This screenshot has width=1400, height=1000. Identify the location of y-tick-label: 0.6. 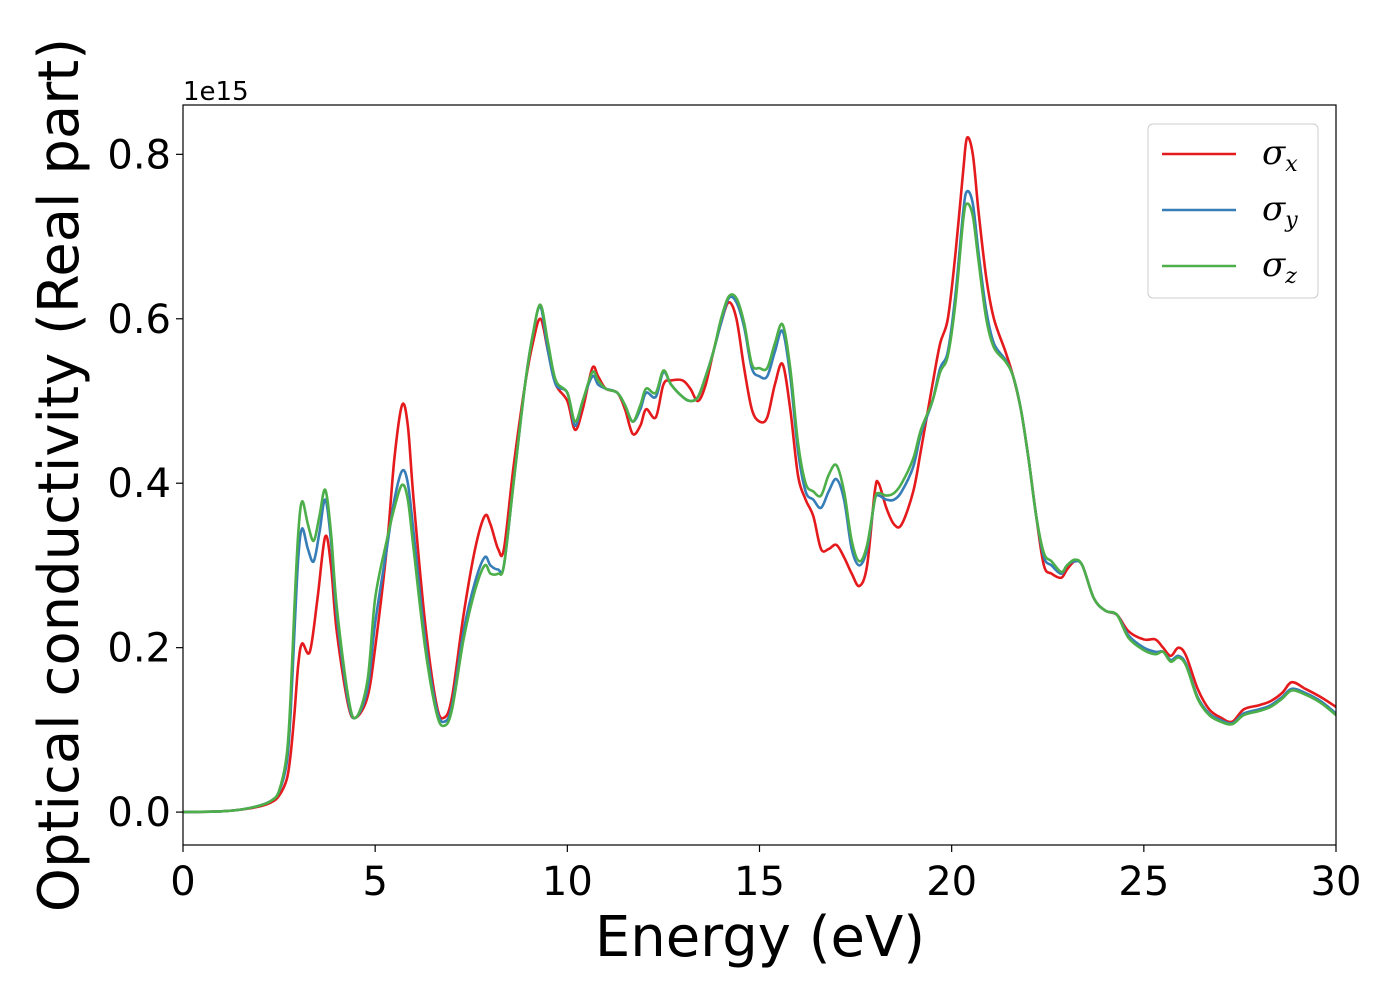
(139, 320).